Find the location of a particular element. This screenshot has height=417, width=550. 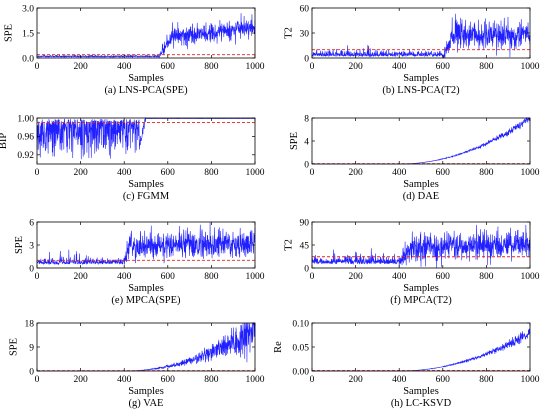

subplot-caption: (b) LNS-PCA(T2) is located at coordinates (421, 90).